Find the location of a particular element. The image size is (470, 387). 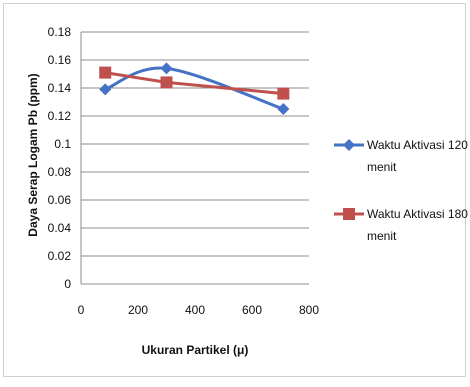

y-axis-title: Daya Serap Logam Pb (ppm) is located at coordinates (33, 154).